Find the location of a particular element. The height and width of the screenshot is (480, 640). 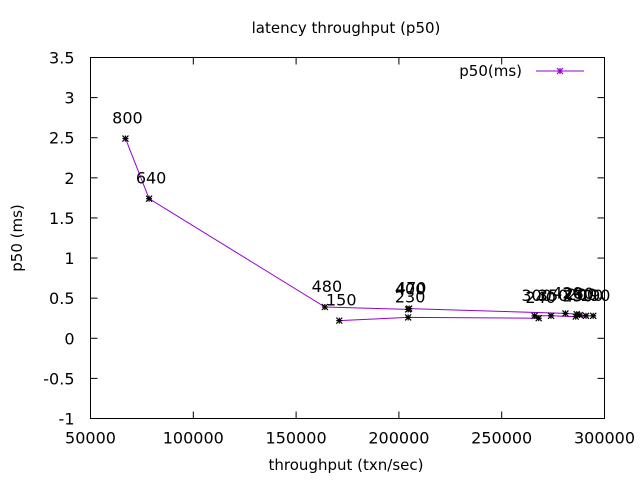

x-tick-label: 100000 is located at coordinates (193, 438).